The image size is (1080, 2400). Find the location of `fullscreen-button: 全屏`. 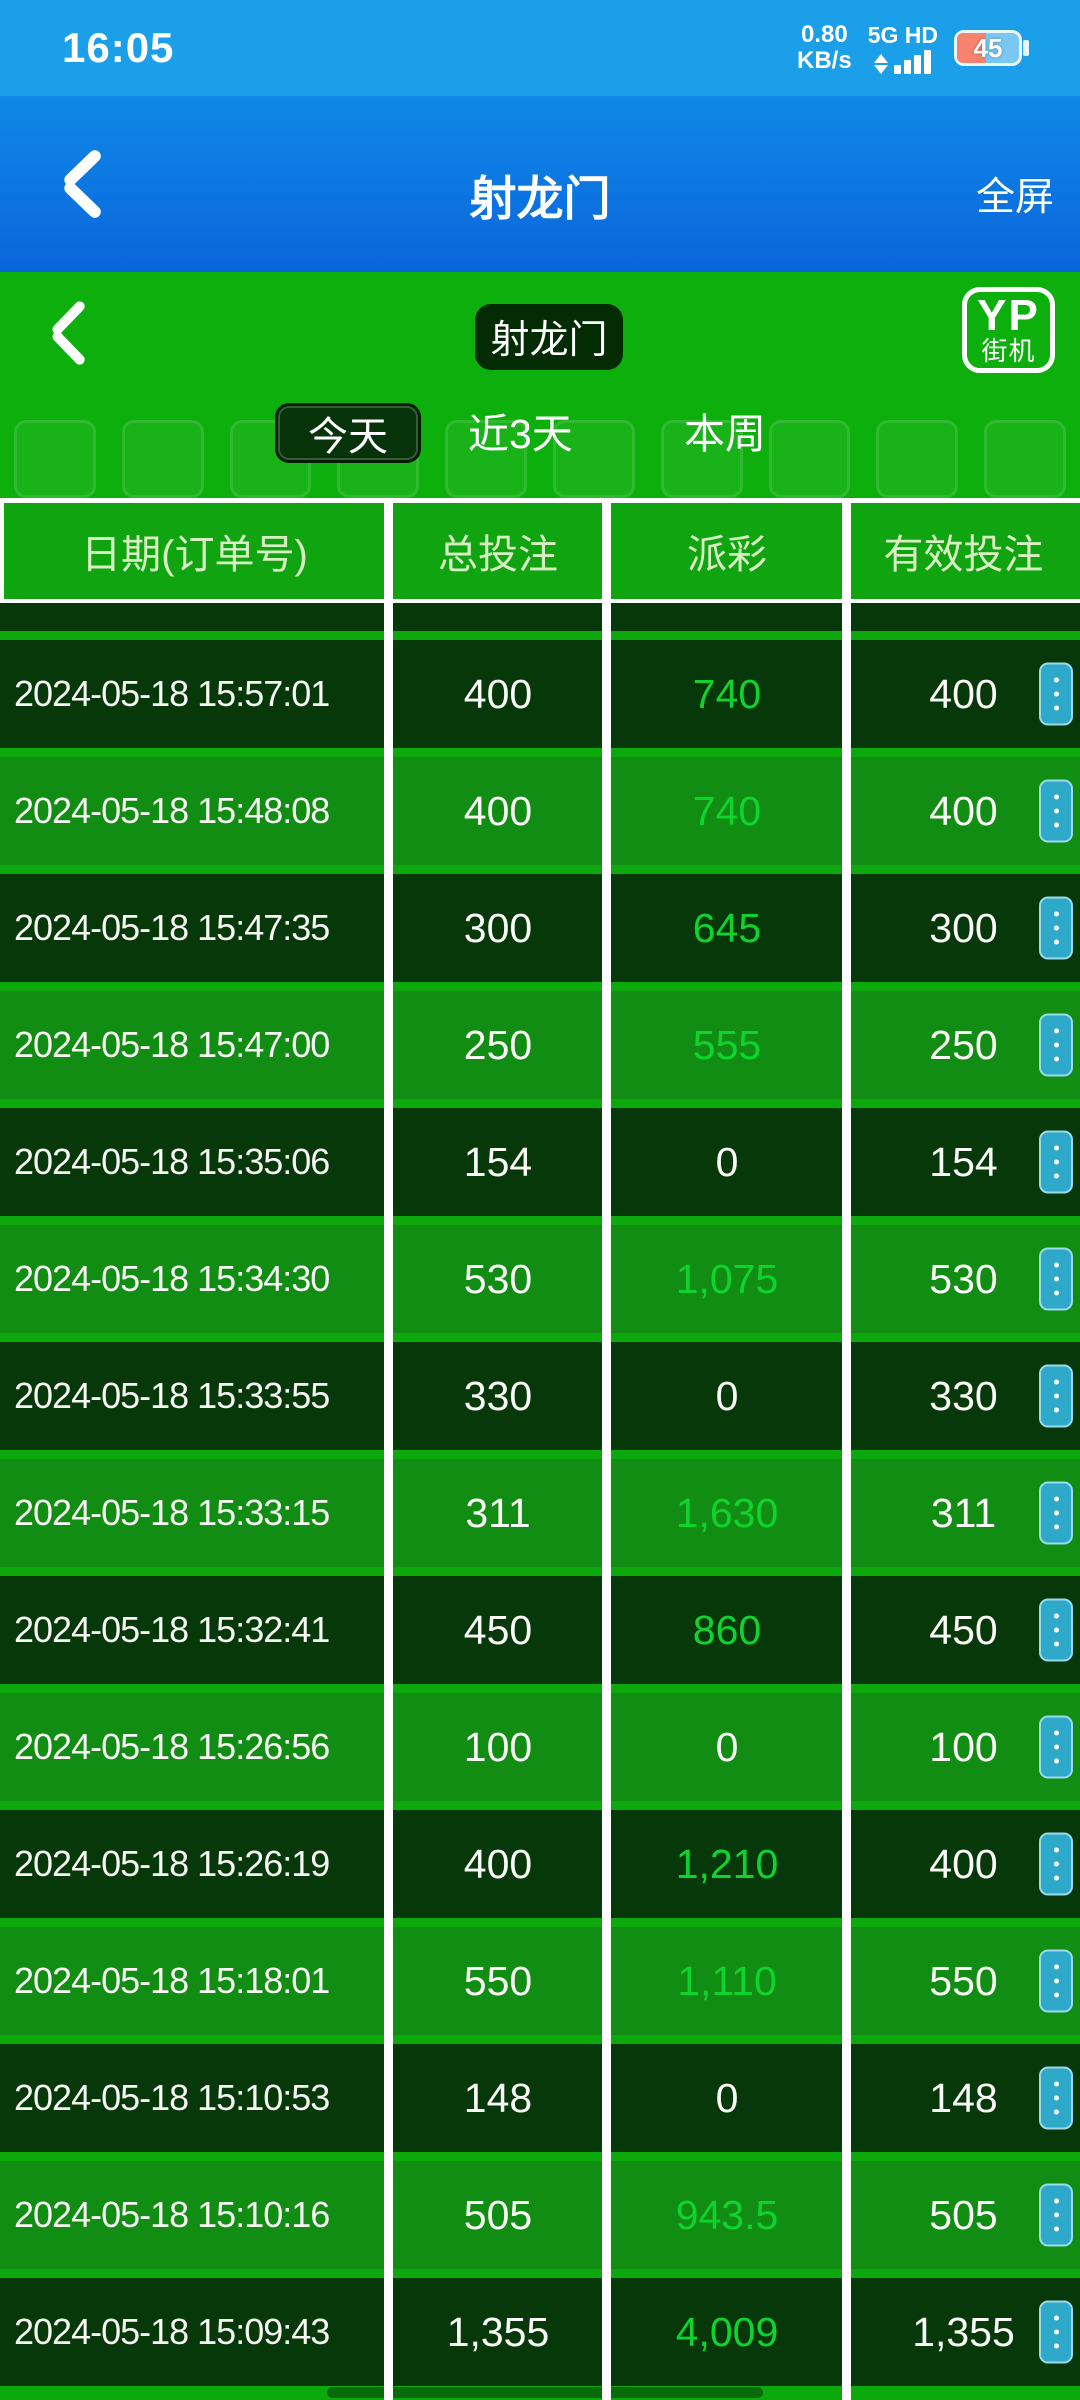

fullscreen-button: 全屏 is located at coordinates (1014, 197).